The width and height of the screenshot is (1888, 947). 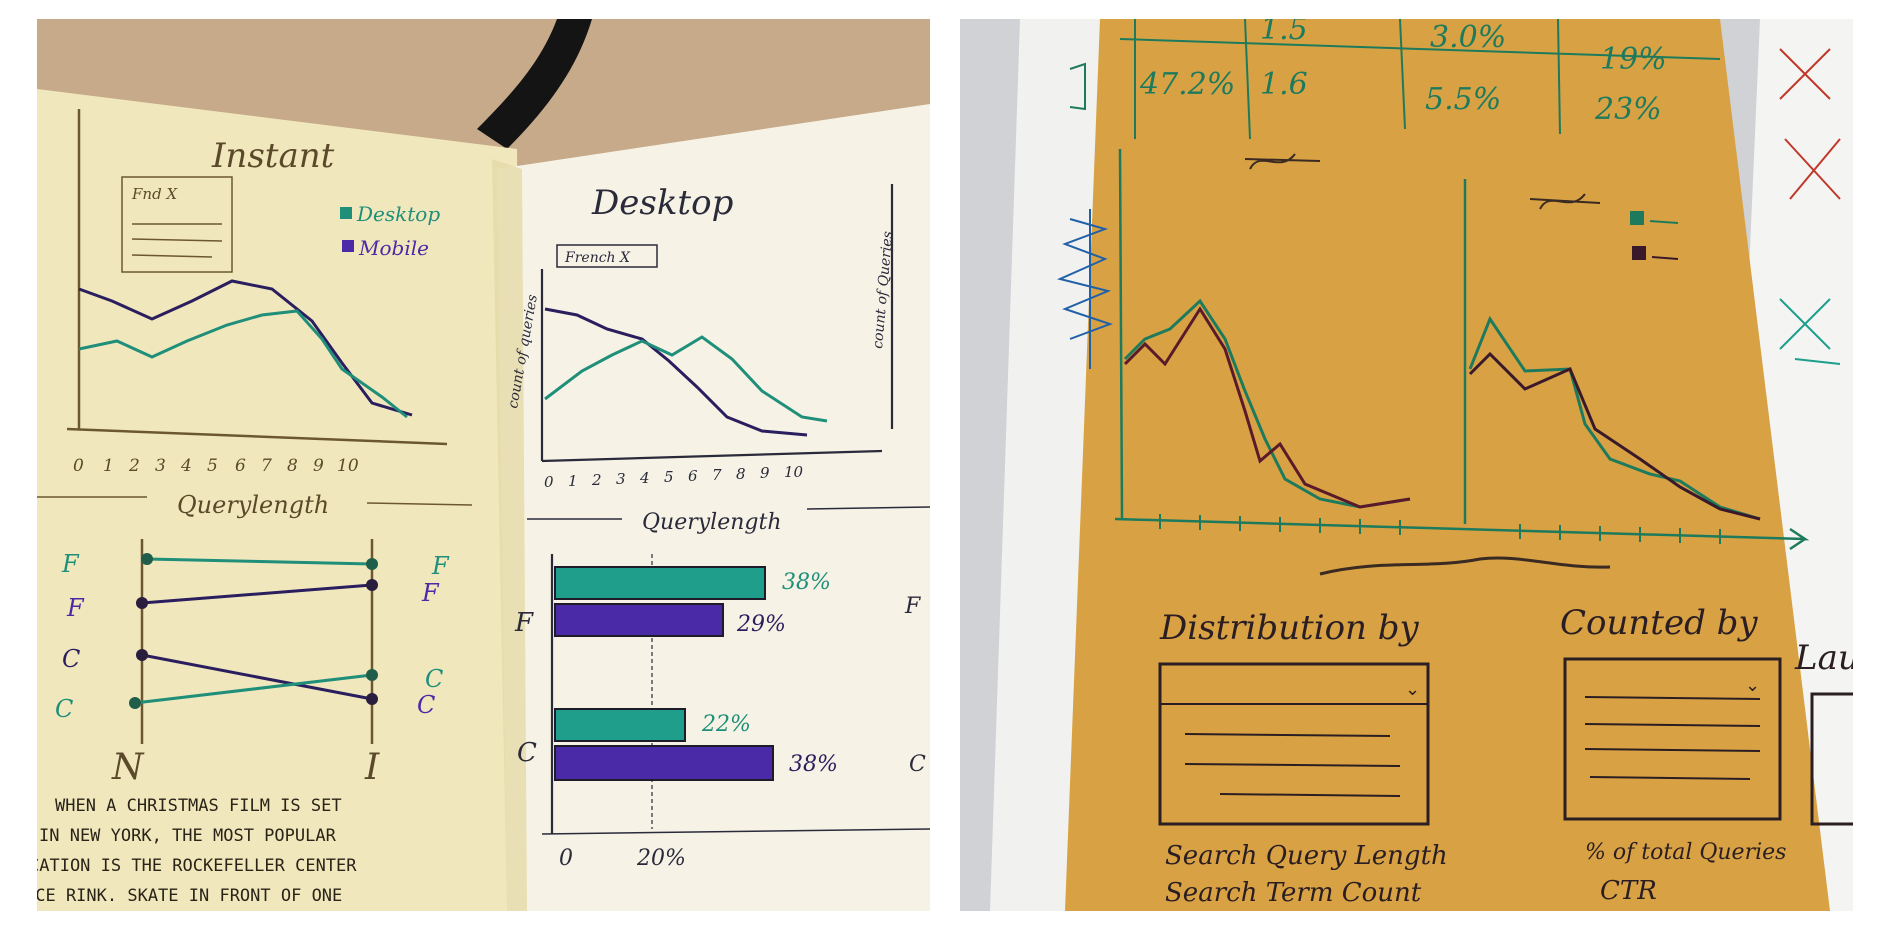 What do you see at coordinates (917, 764) in the screenshot?
I see `edge-label-c: C` at bounding box center [917, 764].